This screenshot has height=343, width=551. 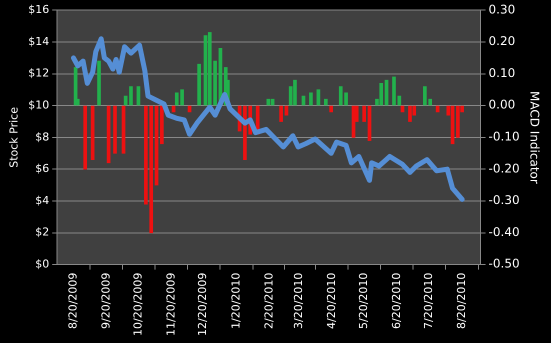 What do you see at coordinates (397, 301) in the screenshot?
I see `x-tick-label: 6/20/2010` at bounding box center [397, 301].